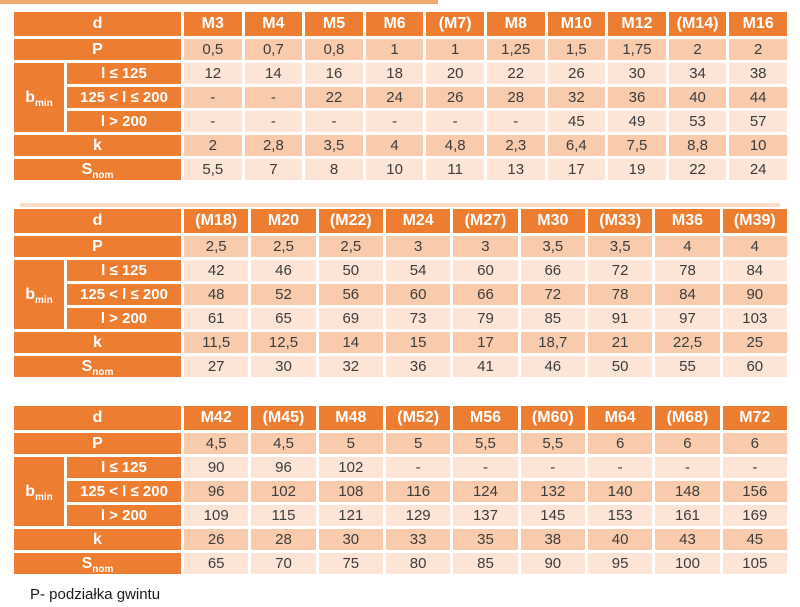 This screenshot has height=607, width=800. What do you see at coordinates (400, 97) in the screenshot?
I see `row-bmin-l-le-125: bmin l ≤ 125 12 14 16 18 20 22 26 30 34 38` at bounding box center [400, 97].